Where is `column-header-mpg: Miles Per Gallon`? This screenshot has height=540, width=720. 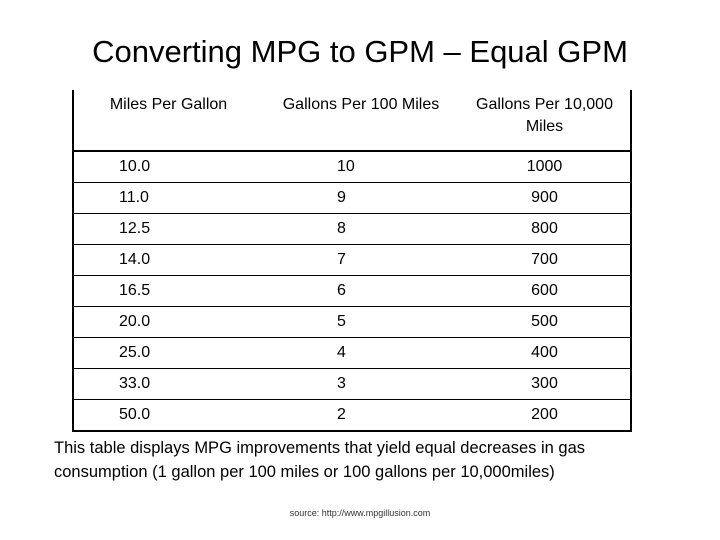 column-header-mpg: Miles Per Gallon is located at coordinates (168, 121).